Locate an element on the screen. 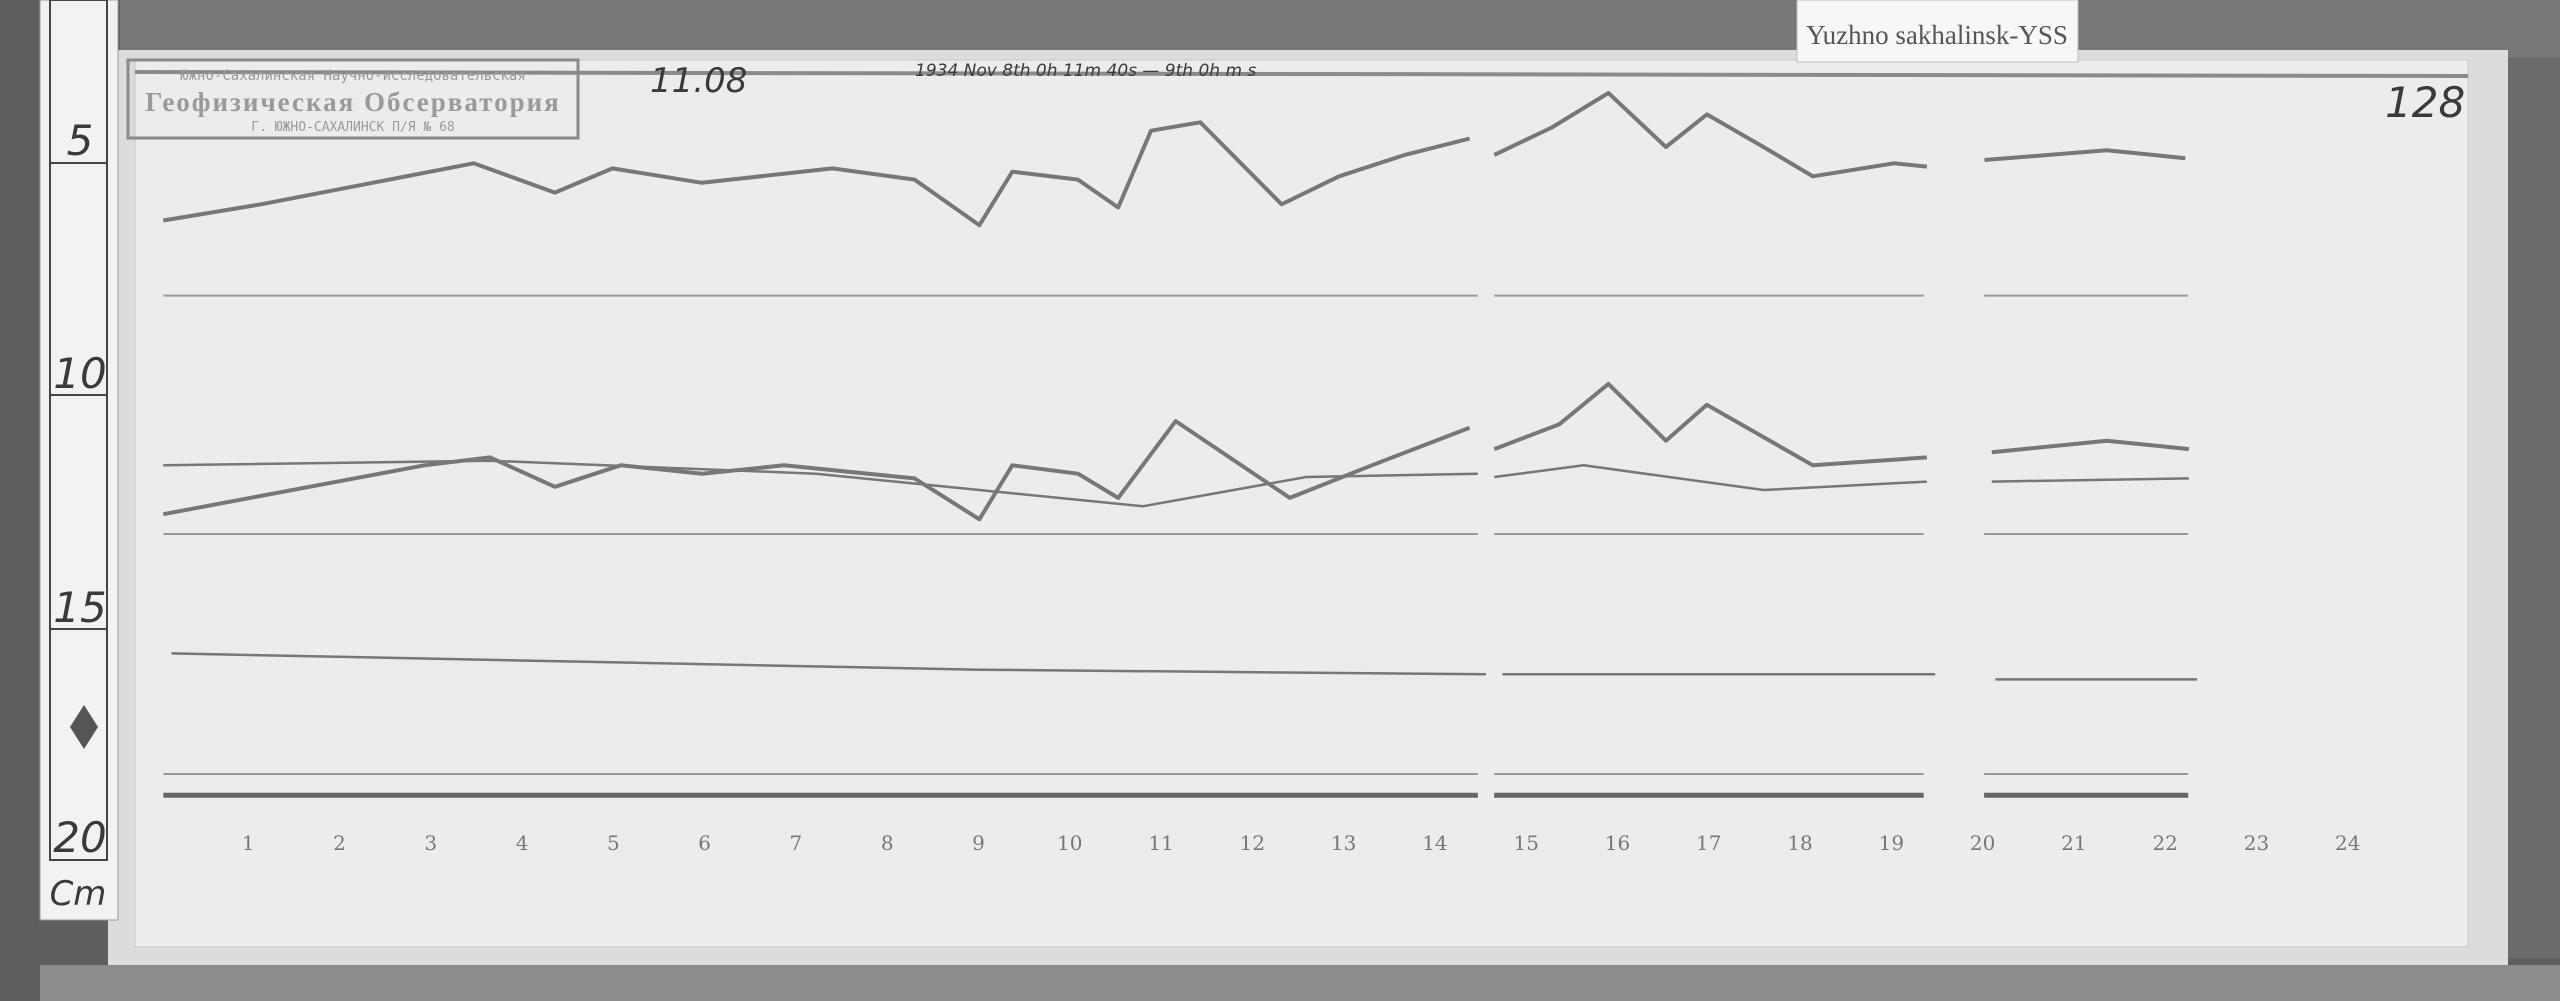 This screenshot has width=2560, height=1001. hour-label: 24 is located at coordinates (2347, 843).